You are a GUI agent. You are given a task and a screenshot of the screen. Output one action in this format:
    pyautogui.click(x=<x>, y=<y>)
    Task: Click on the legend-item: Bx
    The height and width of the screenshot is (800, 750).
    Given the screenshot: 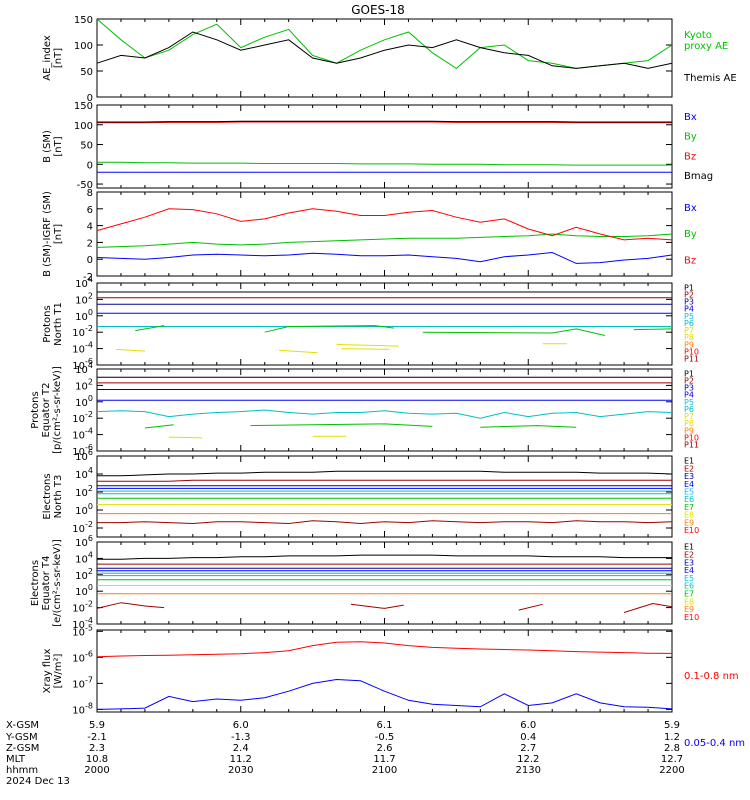 What is the action you would take?
    pyautogui.click(x=690, y=117)
    